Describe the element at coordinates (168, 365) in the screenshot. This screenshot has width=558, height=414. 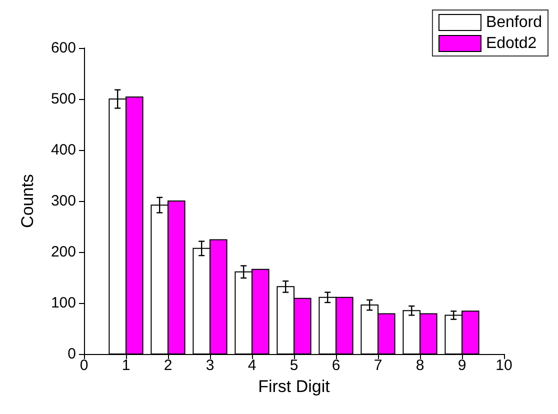
I see `x-tick-label: 2` at that location.